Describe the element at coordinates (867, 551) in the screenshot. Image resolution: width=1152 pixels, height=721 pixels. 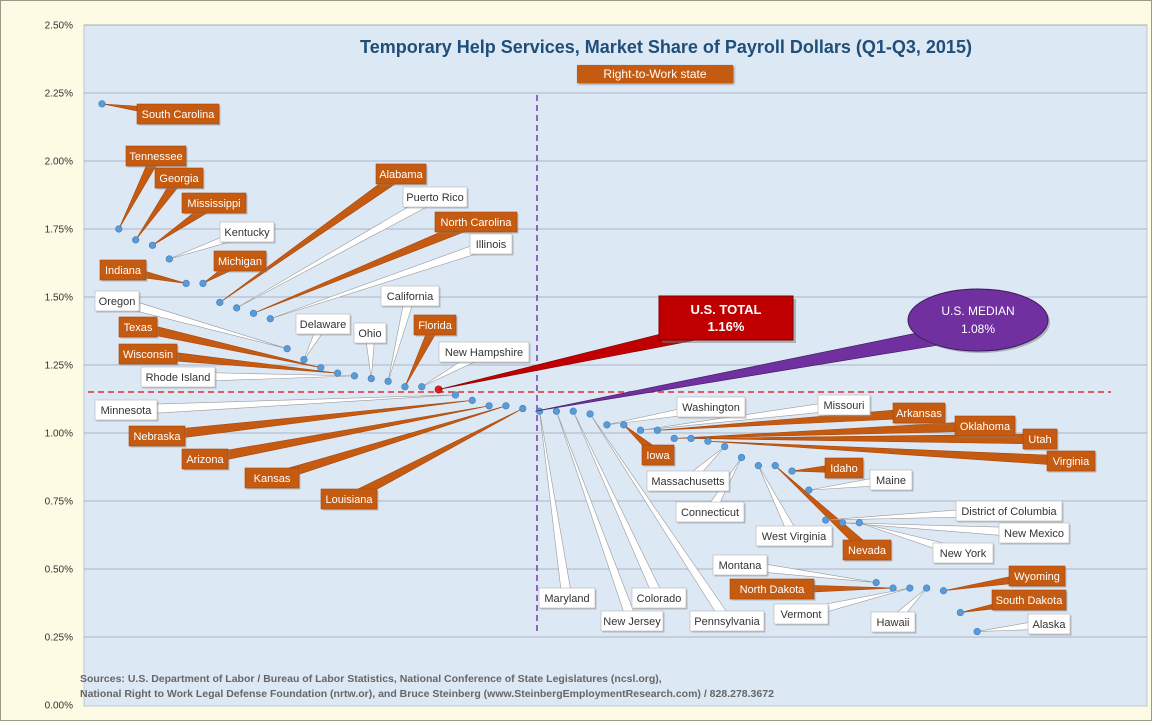
I see `label-nevada: Nevada` at that location.